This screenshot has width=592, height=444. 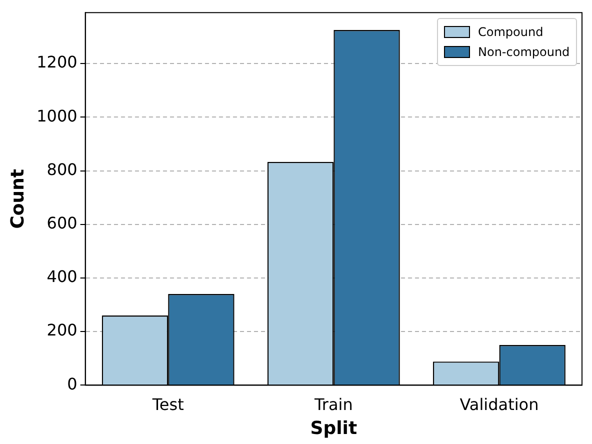 What do you see at coordinates (62, 276) in the screenshot?
I see `y-tick-label: 400` at bounding box center [62, 276].